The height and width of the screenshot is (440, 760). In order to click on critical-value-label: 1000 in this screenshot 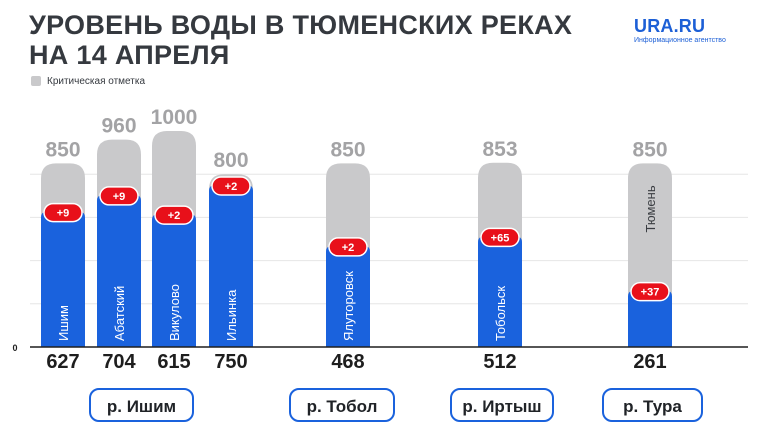, I will do `click(174, 117)`.